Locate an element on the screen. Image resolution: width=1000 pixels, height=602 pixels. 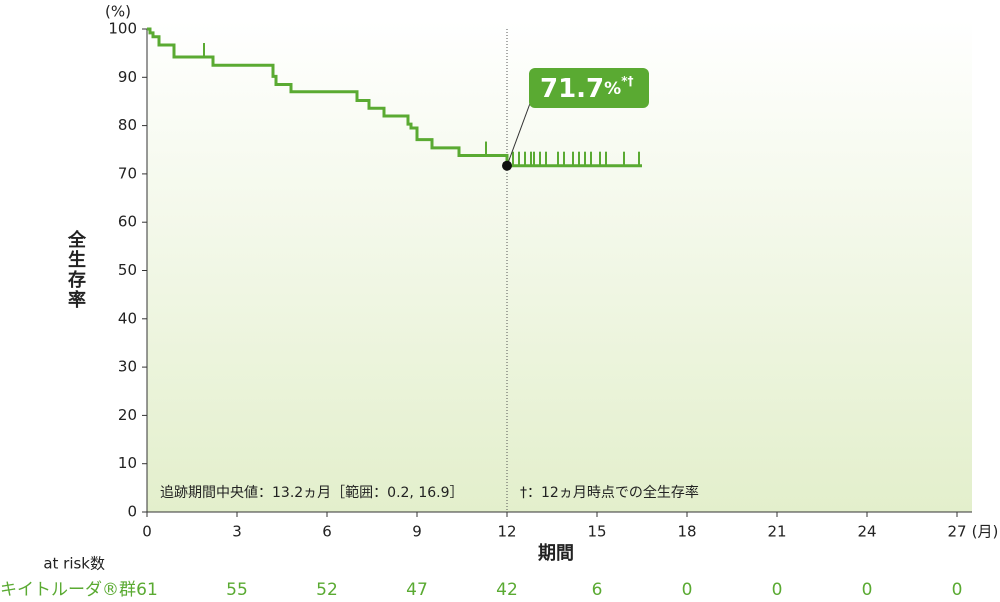
callout-box is located at coordinates (589, 88).